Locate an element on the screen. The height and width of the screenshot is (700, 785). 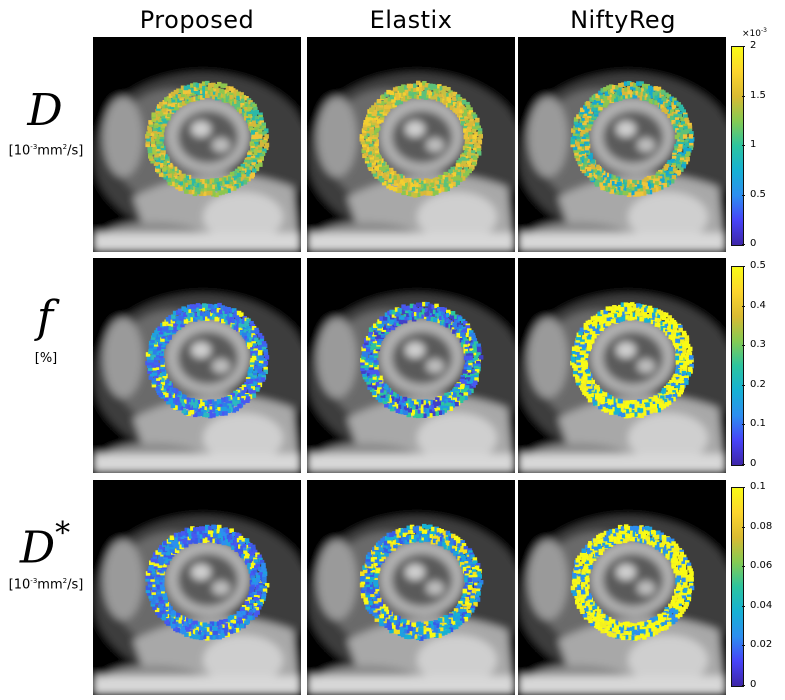
colorbar-f is located at coordinates (737, 366).